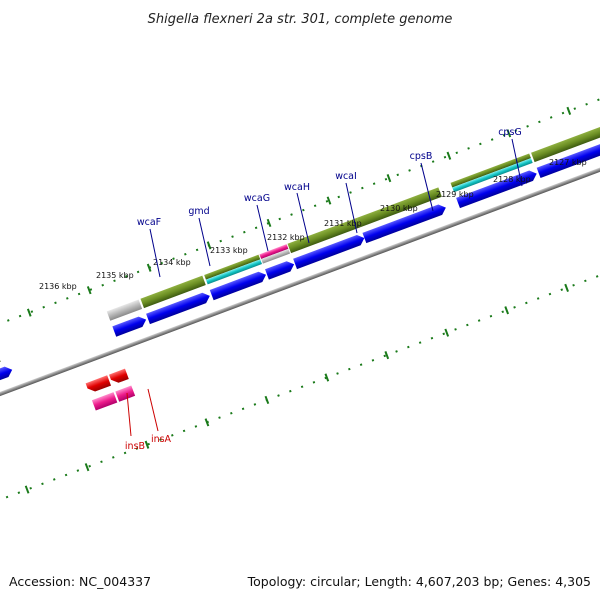 The height and width of the screenshot is (600, 600). What do you see at coordinates (568, 162) in the screenshot?
I see `kbp-label-2127: 2127 kbp` at bounding box center [568, 162].